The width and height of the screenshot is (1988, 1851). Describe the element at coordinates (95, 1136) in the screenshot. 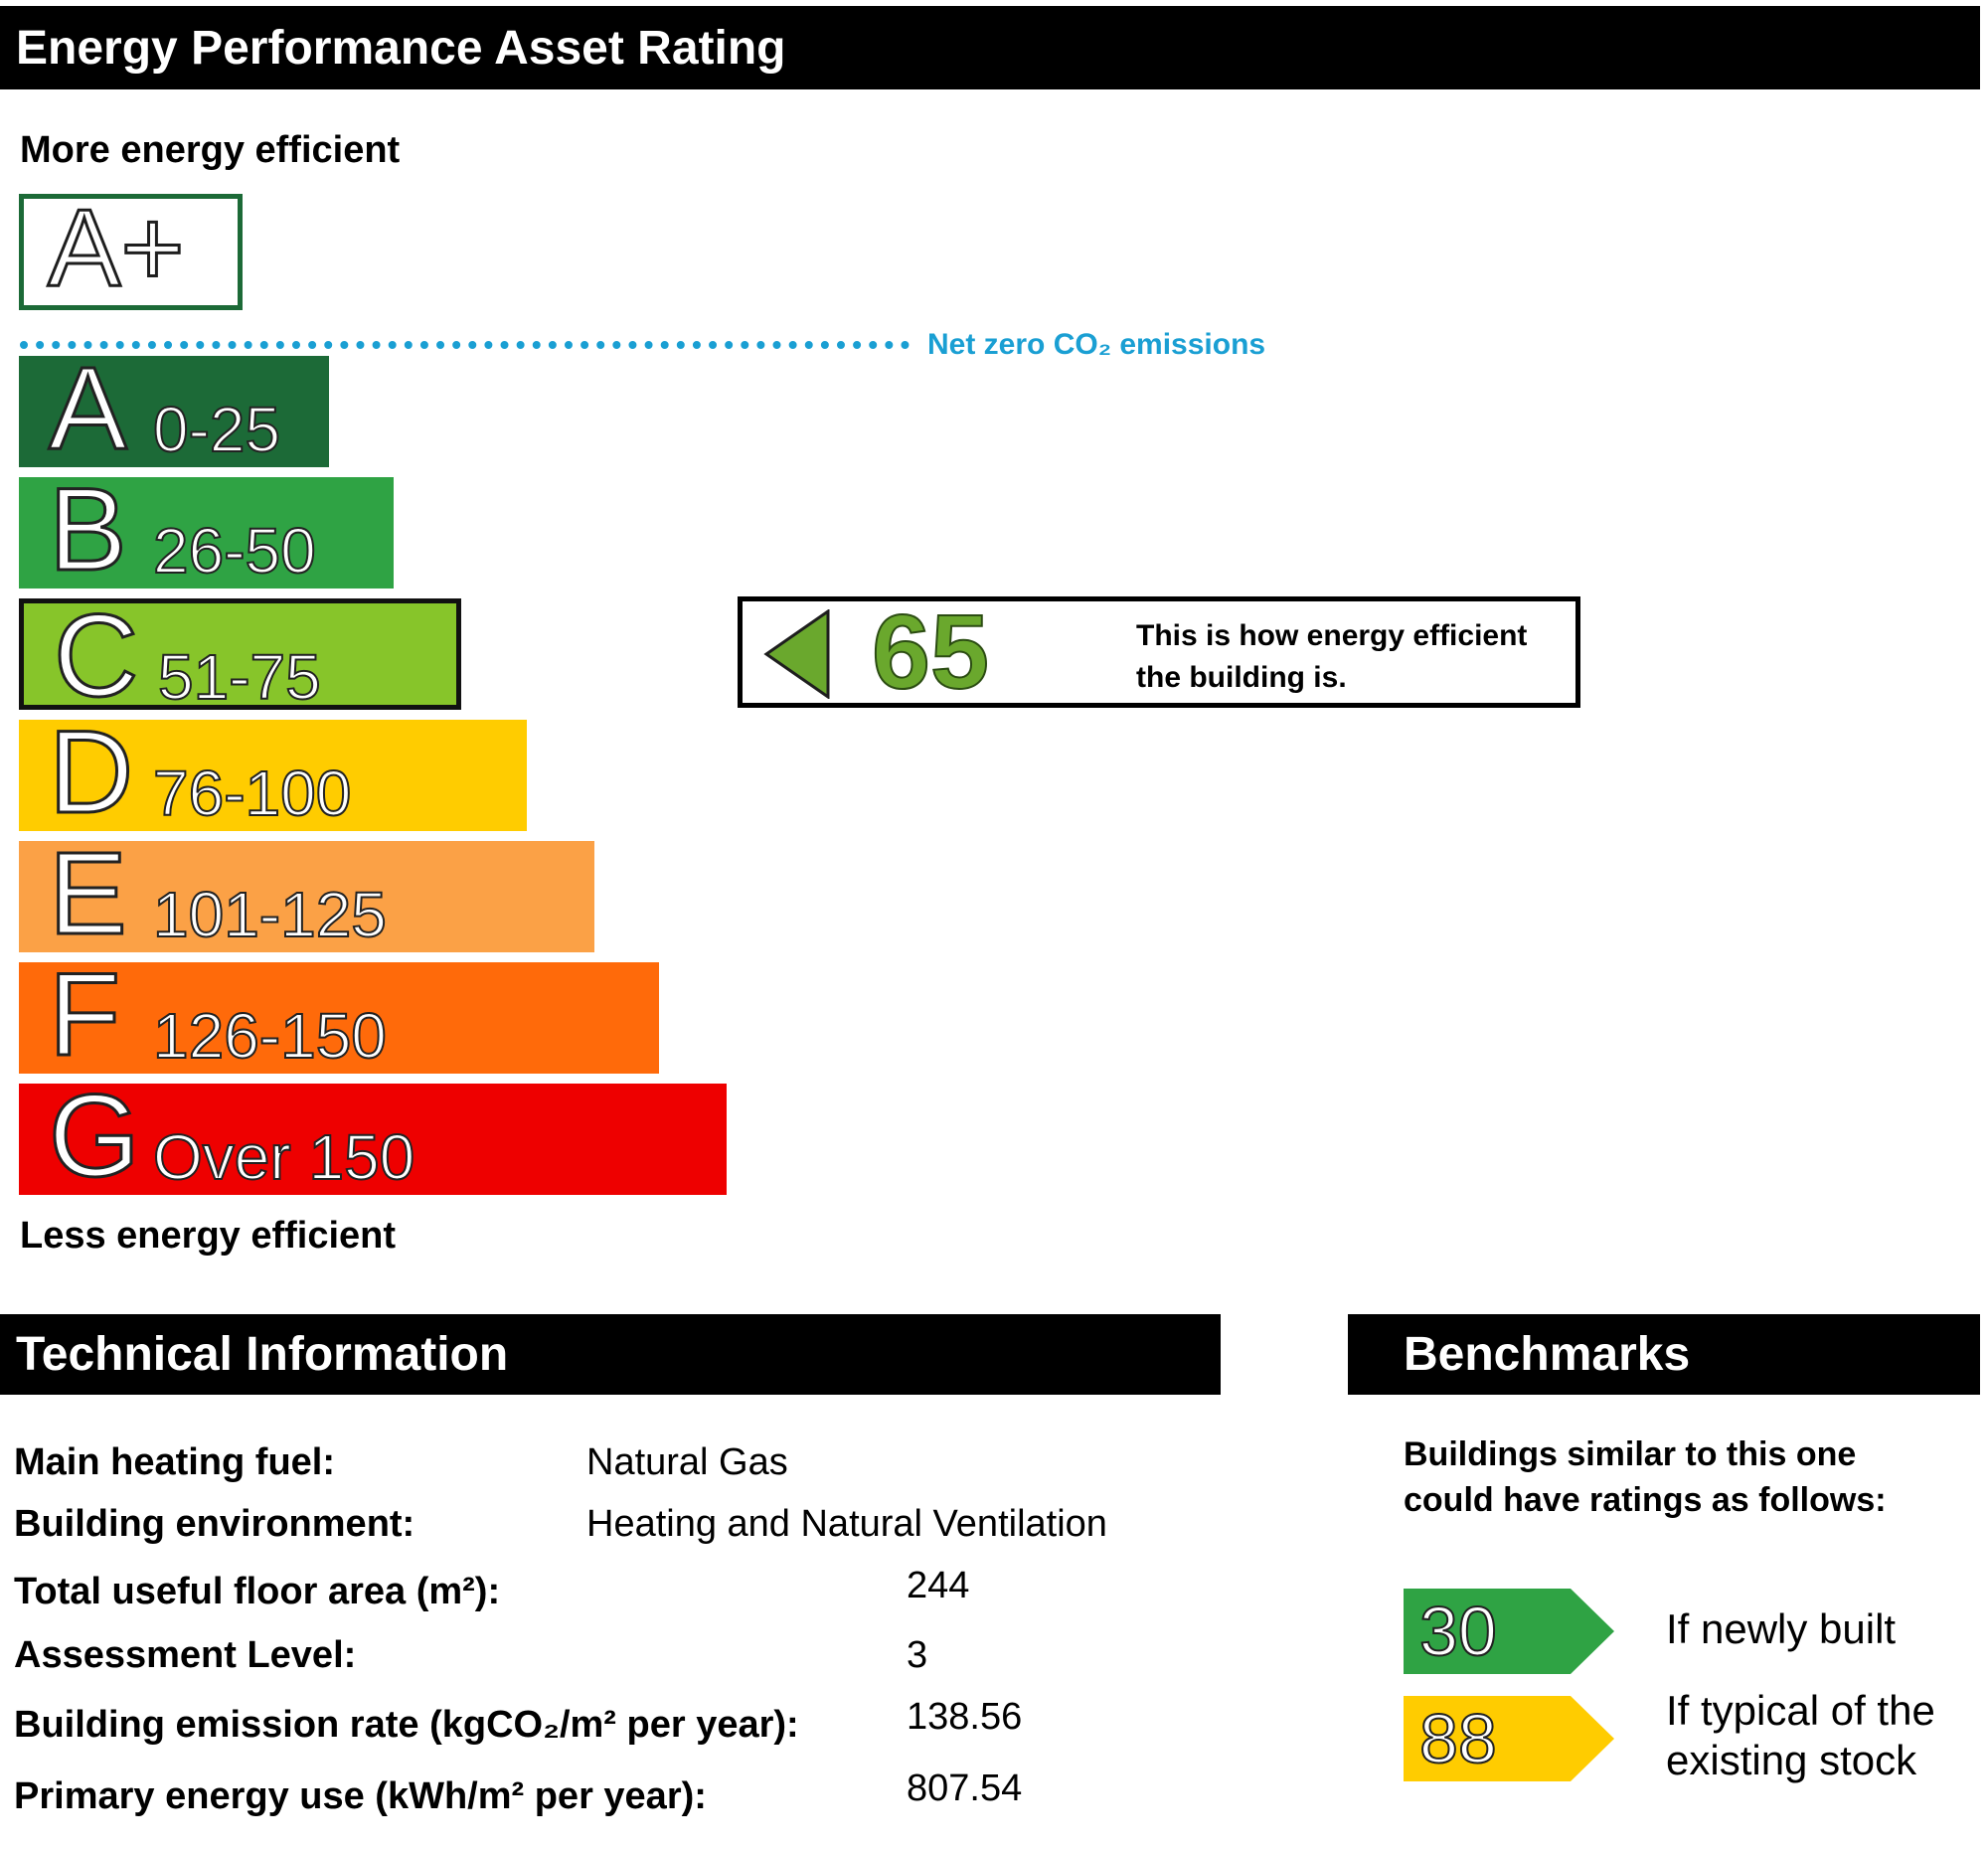

I see `band-letter: G` at that location.